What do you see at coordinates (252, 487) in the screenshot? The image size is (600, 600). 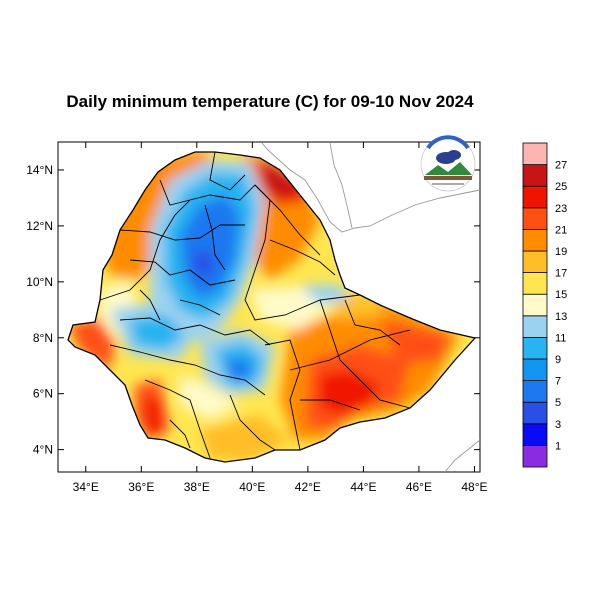 I see `lon-tick-label: 40°E` at bounding box center [252, 487].